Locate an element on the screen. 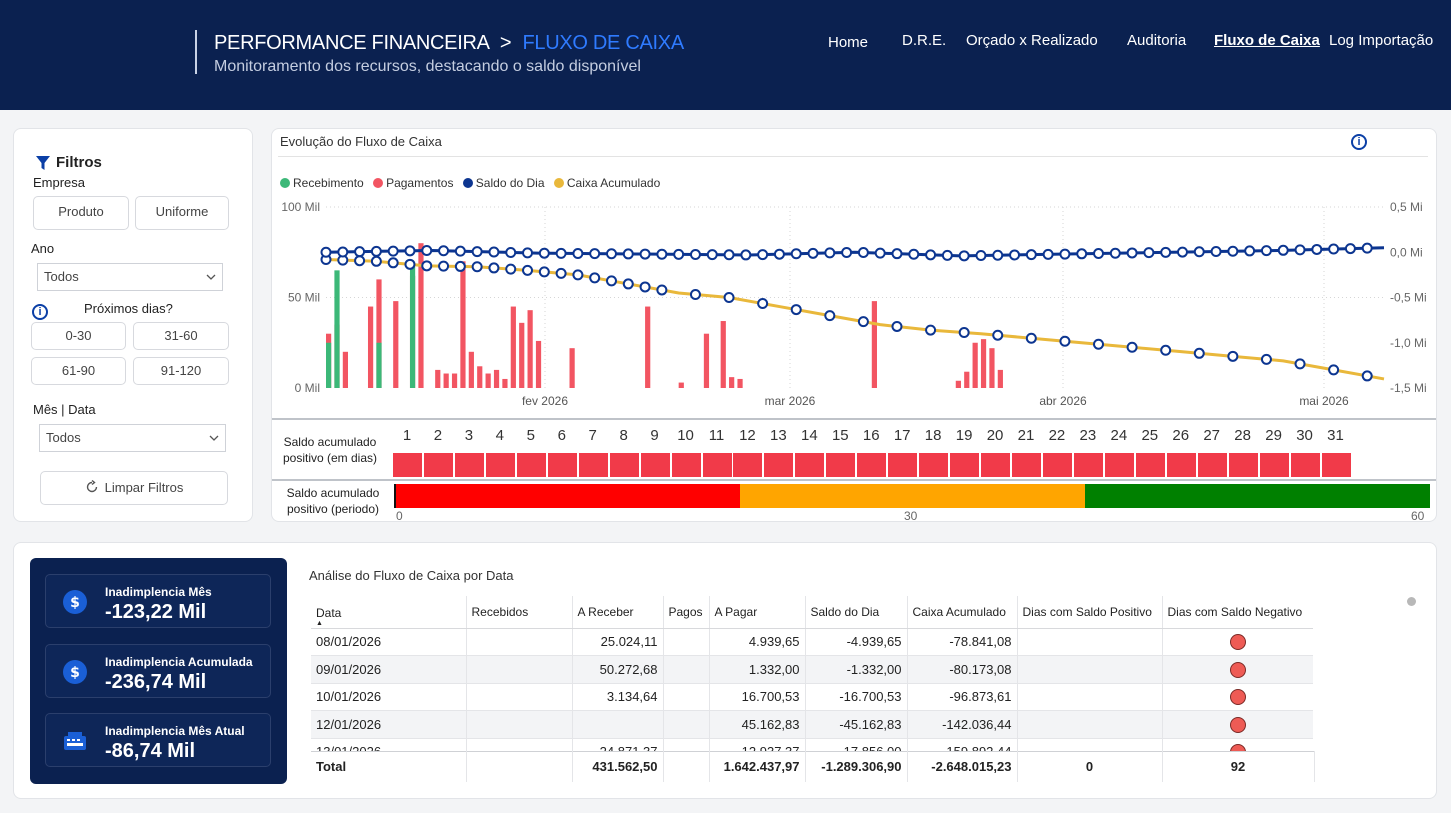 Image resolution: width=1451 pixels, height=813 pixels. legend-item-pagamentos: Pagamentos is located at coordinates (413, 183).